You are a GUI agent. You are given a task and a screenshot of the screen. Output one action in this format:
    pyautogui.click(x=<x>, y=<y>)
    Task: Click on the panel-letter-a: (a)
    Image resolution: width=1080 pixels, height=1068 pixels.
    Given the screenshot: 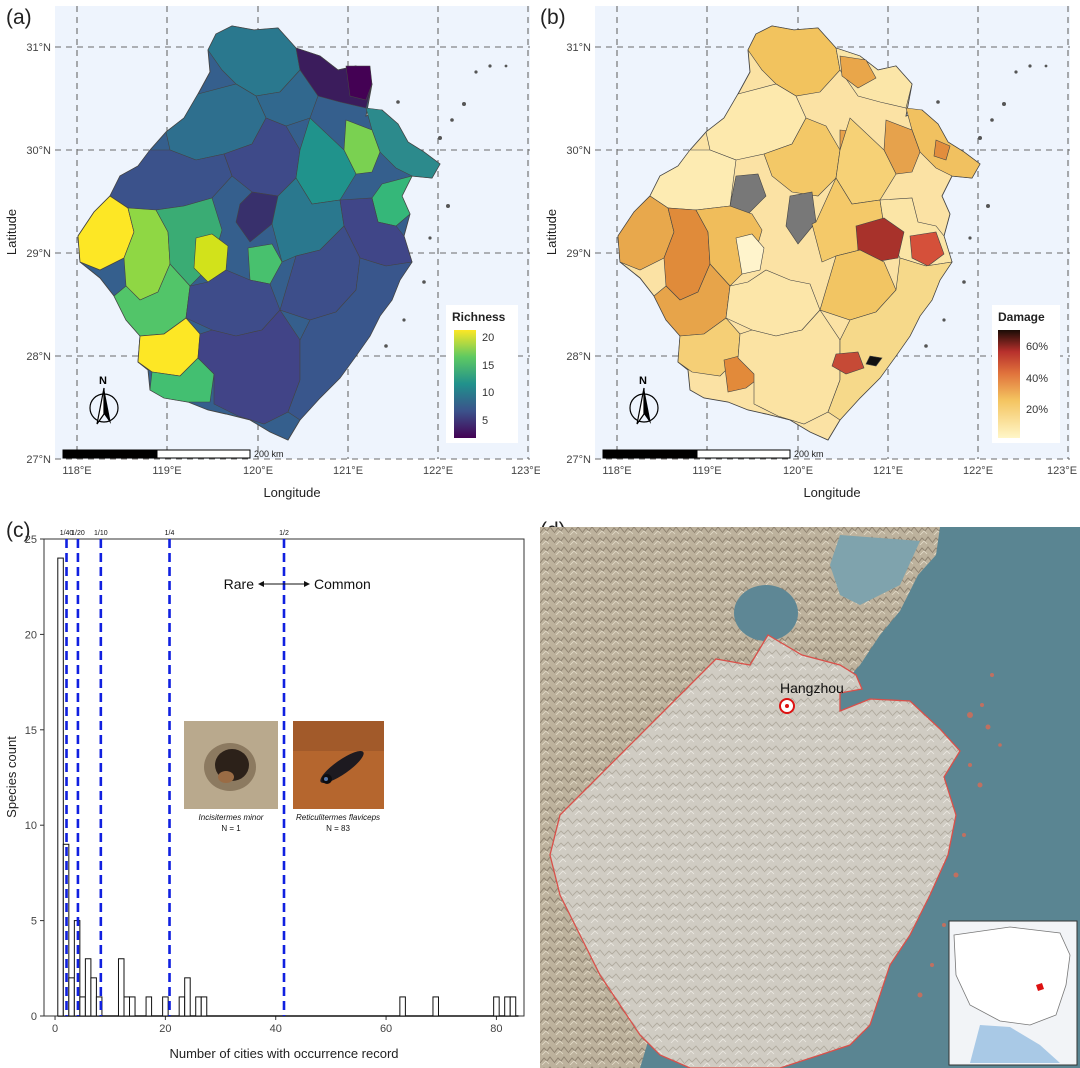 What is the action you would take?
    pyautogui.click(x=19, y=17)
    